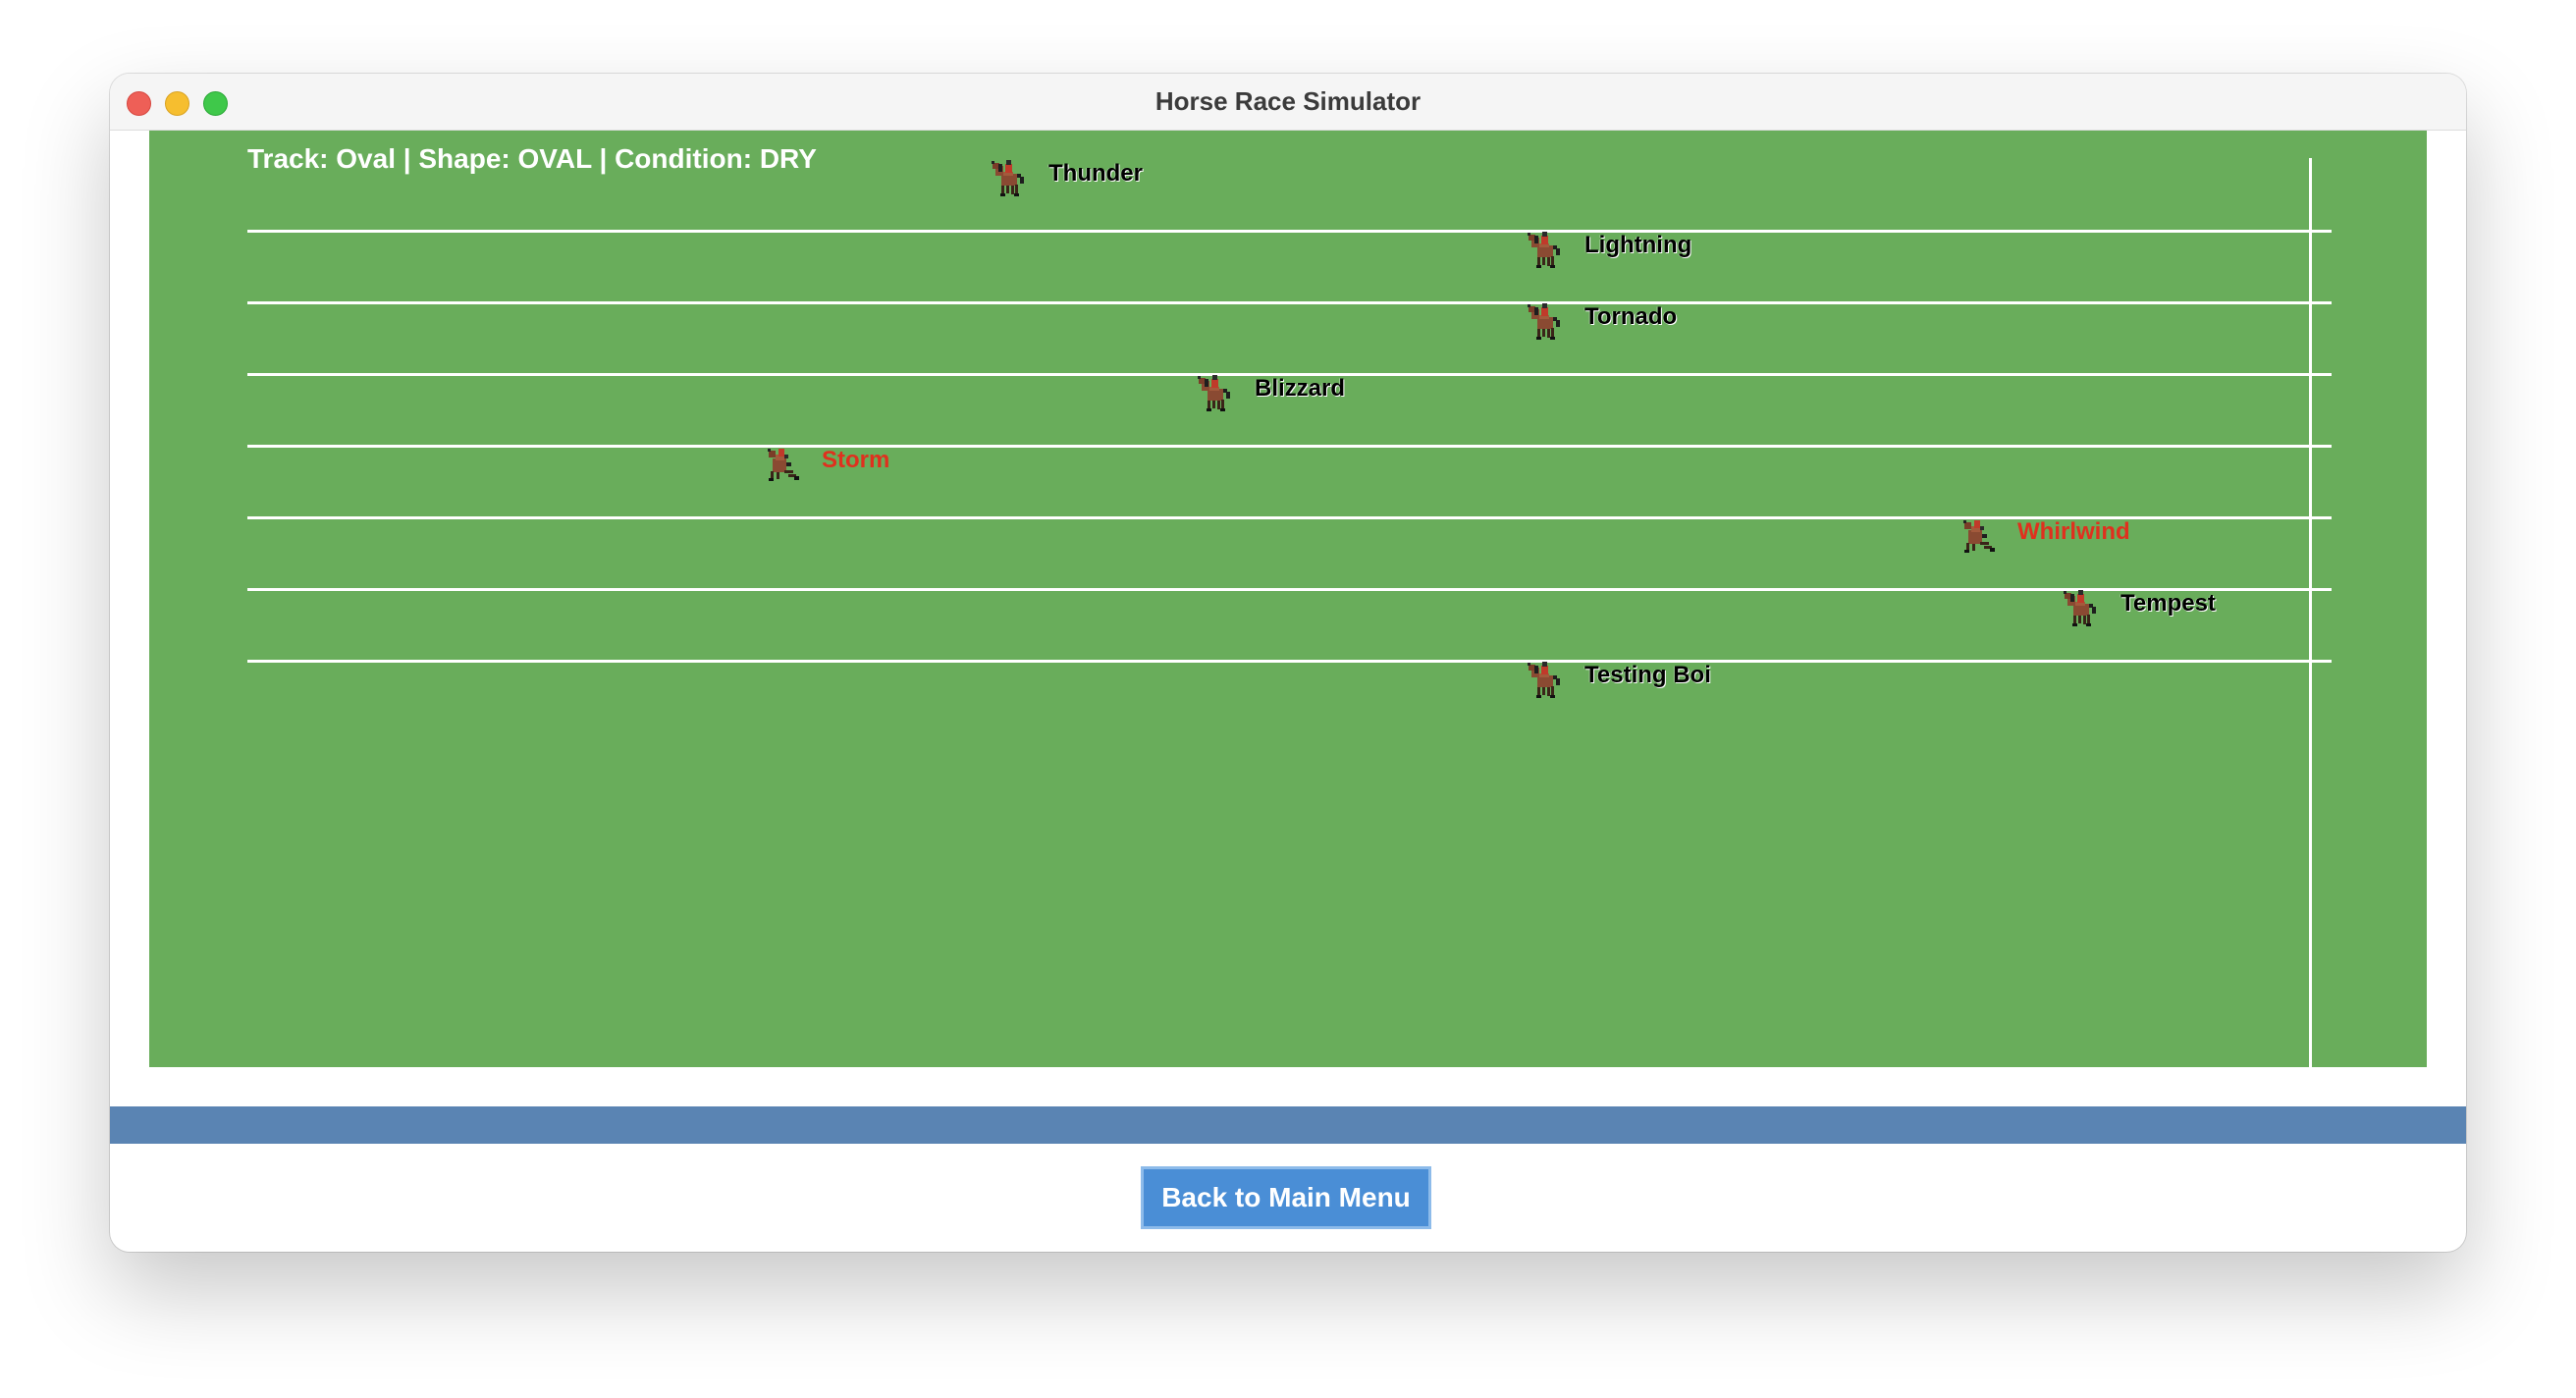 This screenshot has height=1398, width=2576. Describe the element at coordinates (1300, 389) in the screenshot. I see `horse-name: Blizzard` at that location.